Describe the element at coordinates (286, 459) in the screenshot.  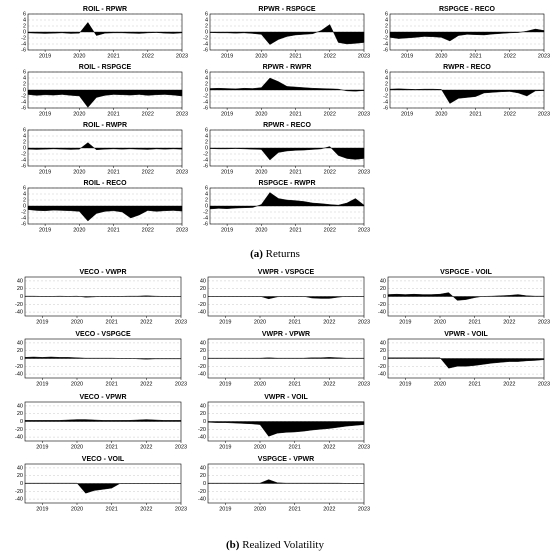
I see `panel-title: VSPGCE - VPWR` at that location.